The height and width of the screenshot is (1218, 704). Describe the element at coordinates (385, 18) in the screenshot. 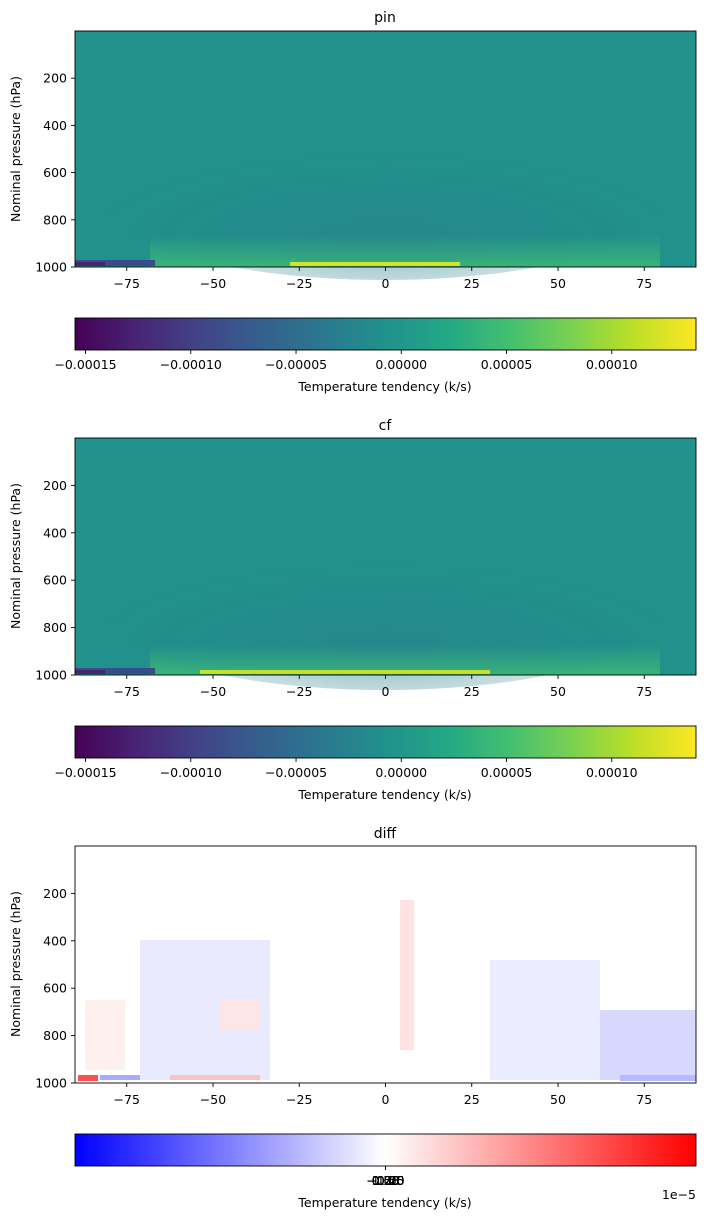

I see `chart-title: pin` at that location.